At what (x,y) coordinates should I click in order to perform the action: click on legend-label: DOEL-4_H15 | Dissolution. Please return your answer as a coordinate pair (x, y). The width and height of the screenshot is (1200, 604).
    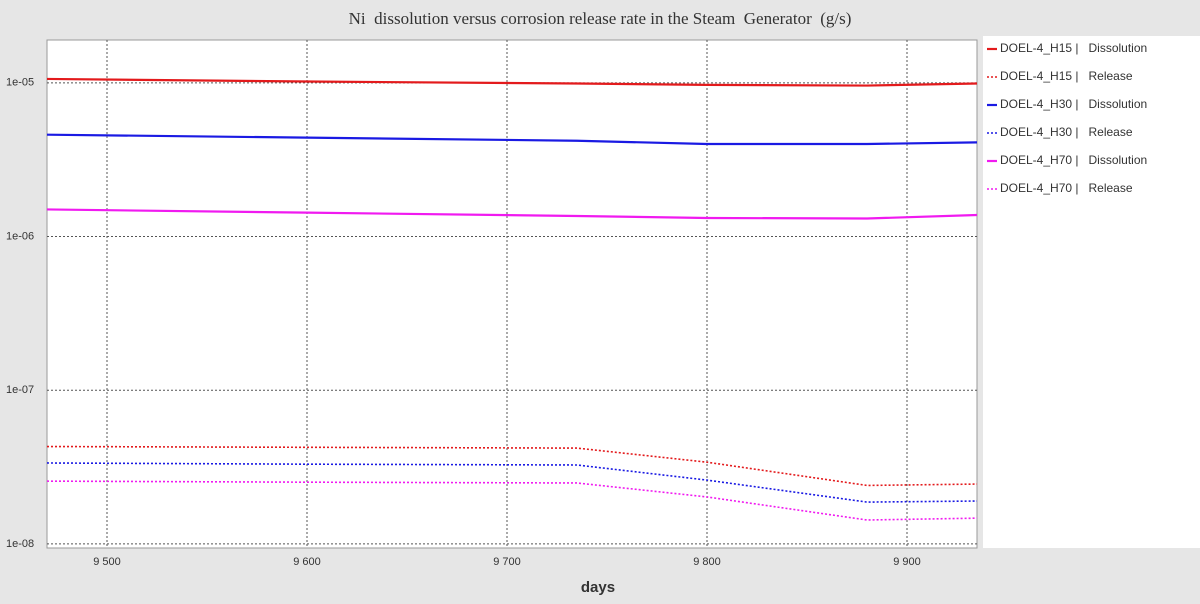
    Looking at the image, I should click on (1073, 48).